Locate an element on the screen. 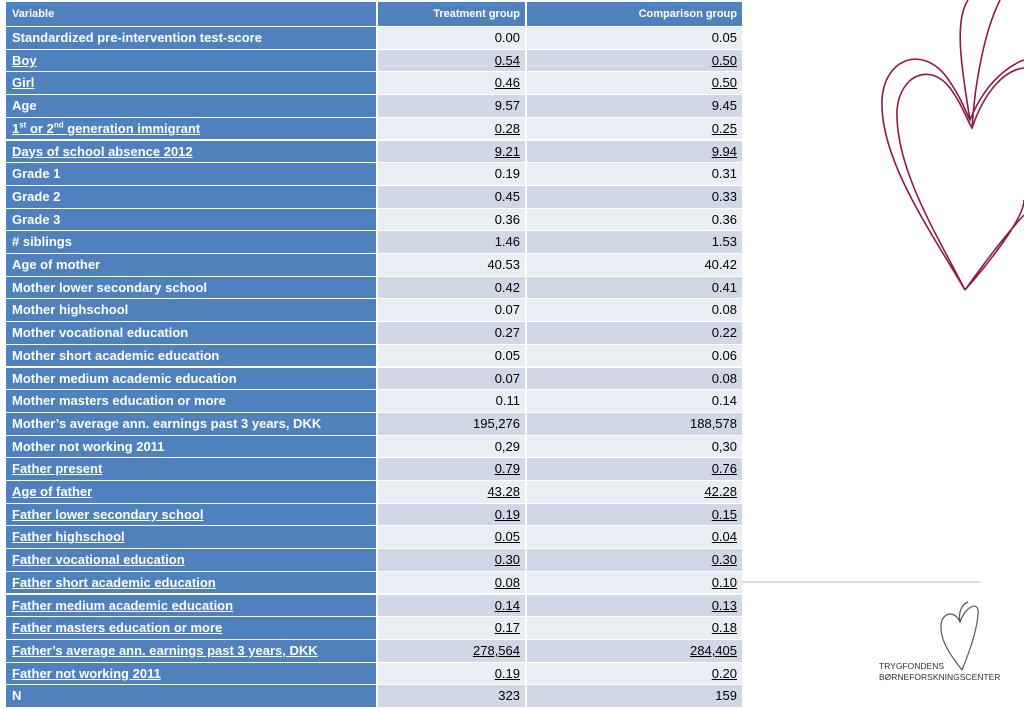  label-text: Girl is located at coordinates (23, 83).